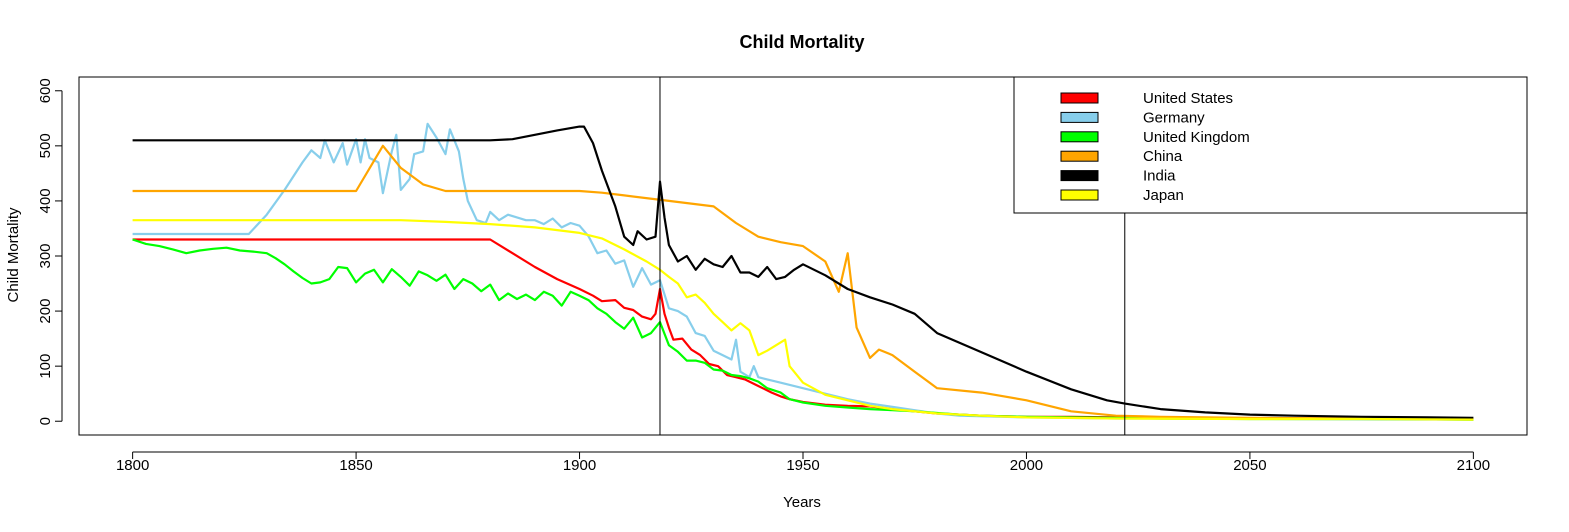 The width and height of the screenshot is (1569, 532). I want to click on legend-label: United Kingdom, so click(1196, 137).